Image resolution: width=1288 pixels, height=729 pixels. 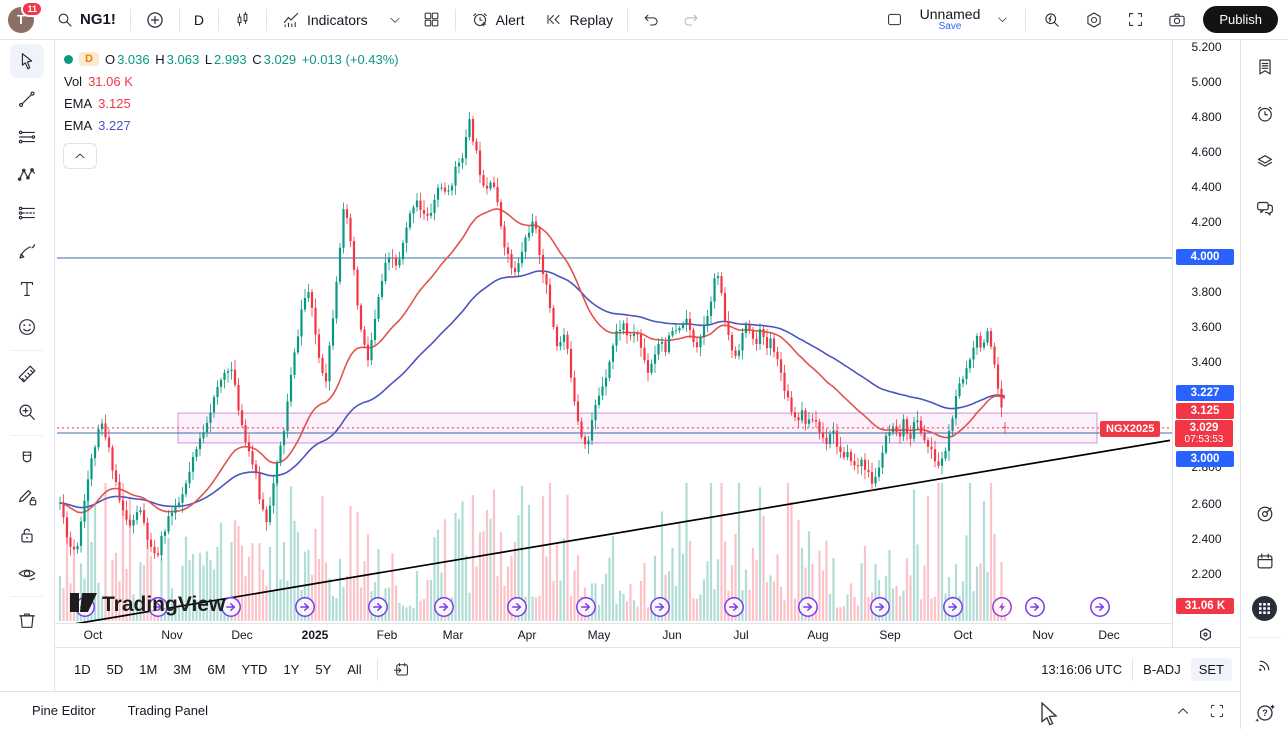 I want to click on range-YTD: YTD, so click(x=254, y=669).